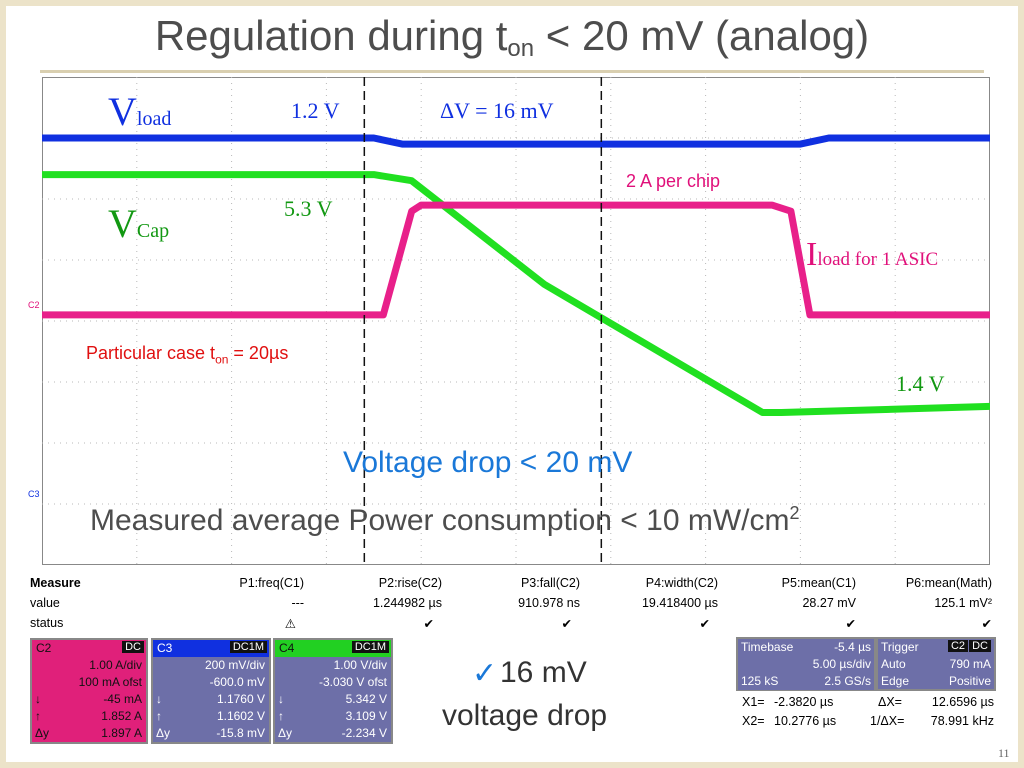 This screenshot has height=768, width=1024. What do you see at coordinates (804, 702) in the screenshot?
I see `x1-value: -2.3820 µs` at bounding box center [804, 702].